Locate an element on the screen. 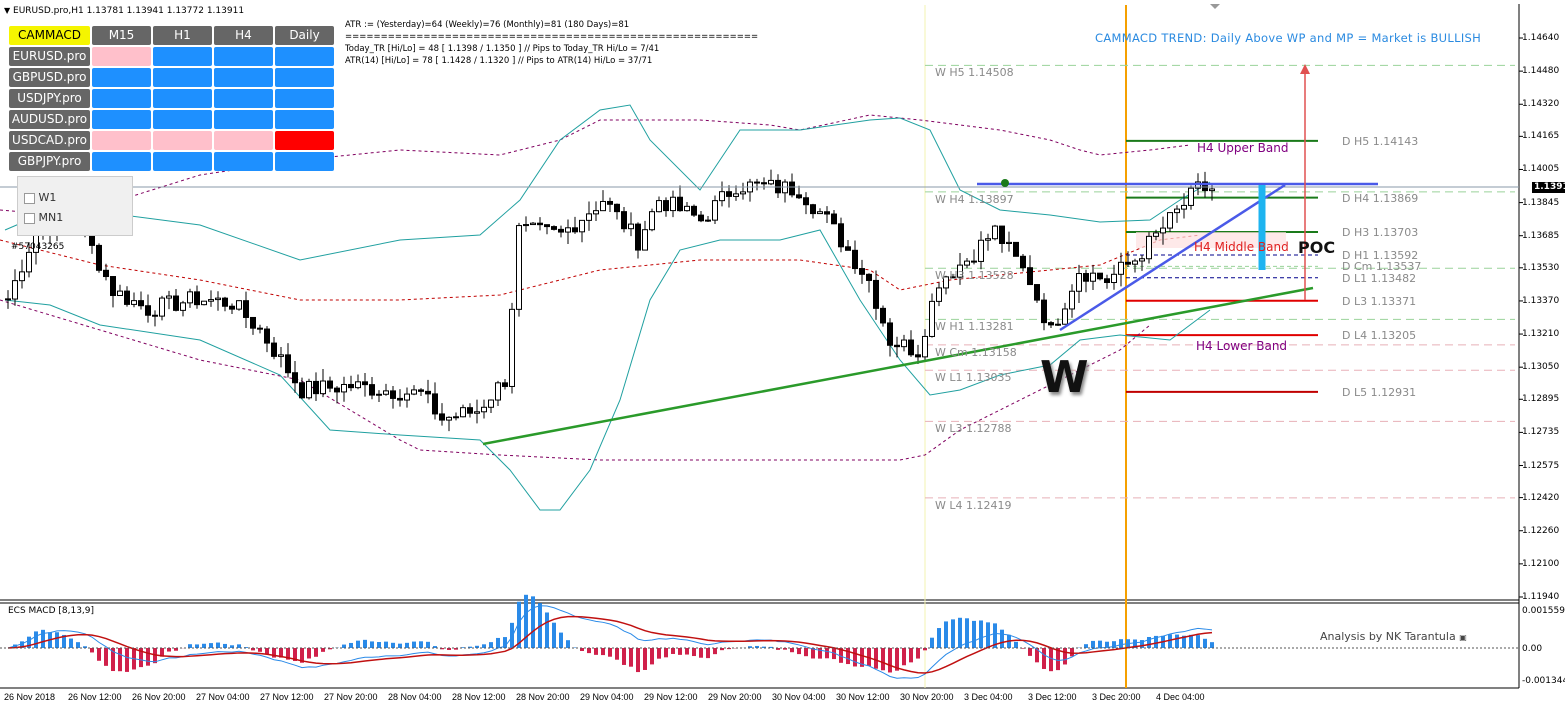 This screenshot has height=711, width=1565. dashboard-row: GBPUSD.pro is located at coordinates (171, 77).